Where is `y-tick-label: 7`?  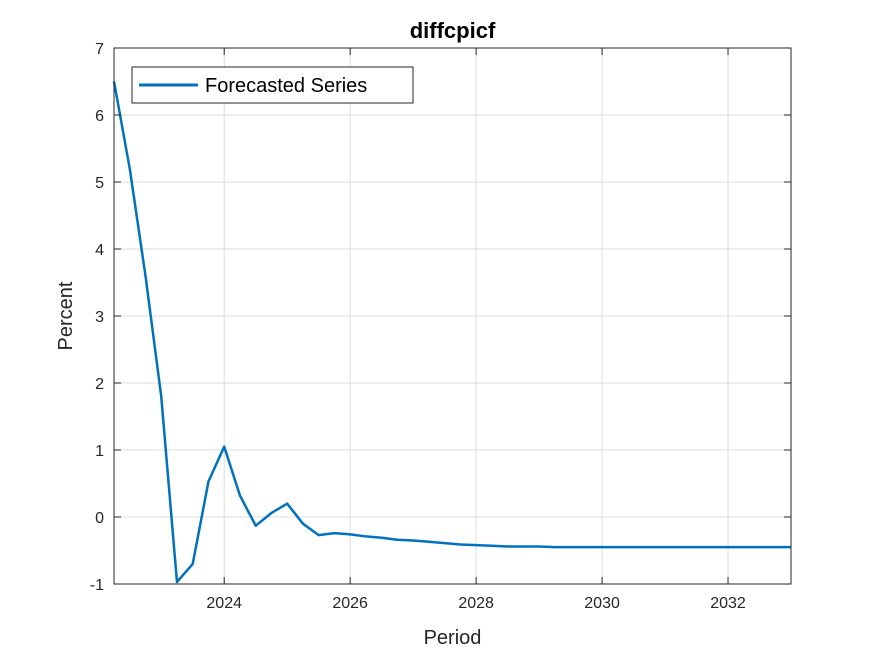 y-tick-label: 7 is located at coordinates (99, 49).